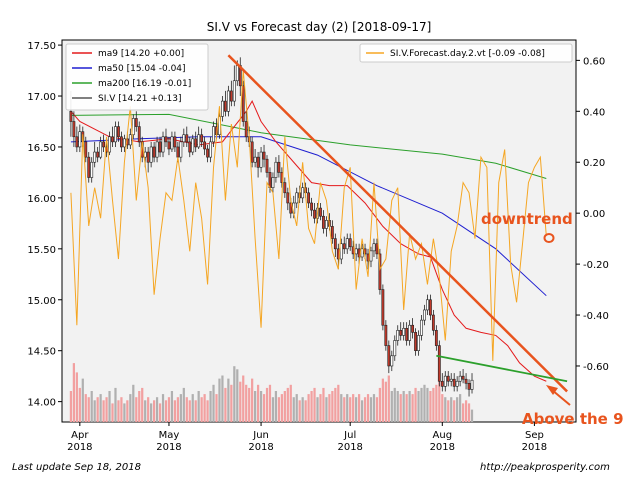 The height and width of the screenshot is (480, 640). I want to click on y-right-tick-label: 0.60, so click(594, 61).